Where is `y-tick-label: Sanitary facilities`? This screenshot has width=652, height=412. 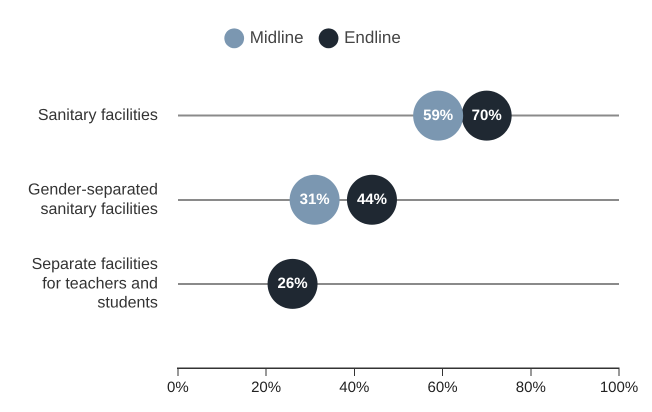 y-tick-label: Sanitary facilities is located at coordinates (98, 115).